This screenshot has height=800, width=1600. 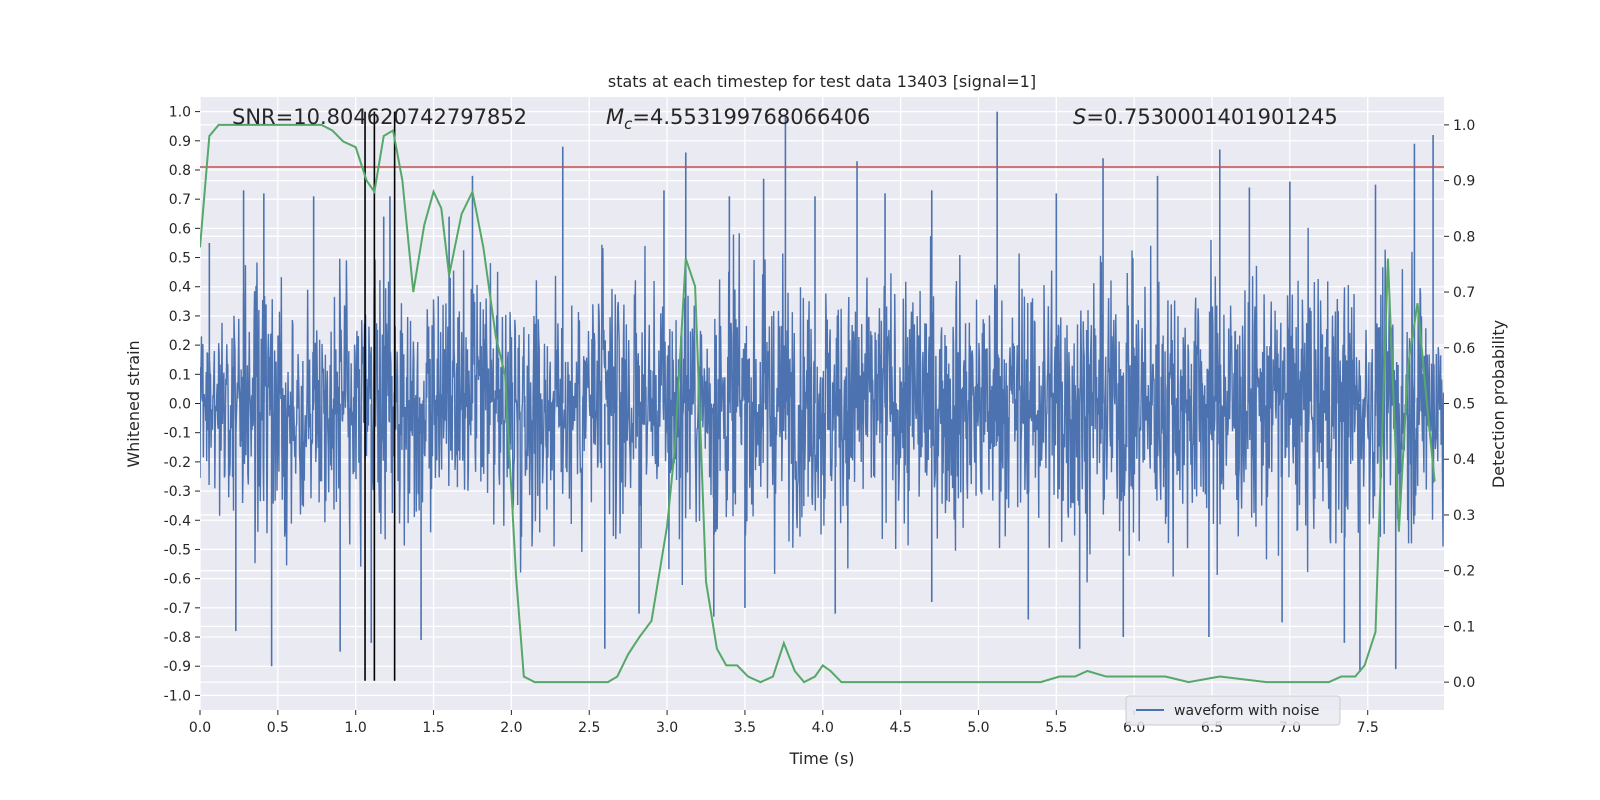 I want to click on y-left-tick-label: -0.6, so click(x=177, y=580).